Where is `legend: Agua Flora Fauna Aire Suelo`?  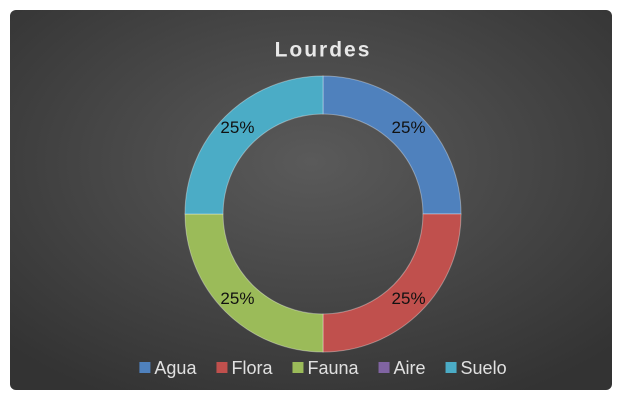
legend: Agua Flora Fauna Aire Suelo is located at coordinates (323, 368).